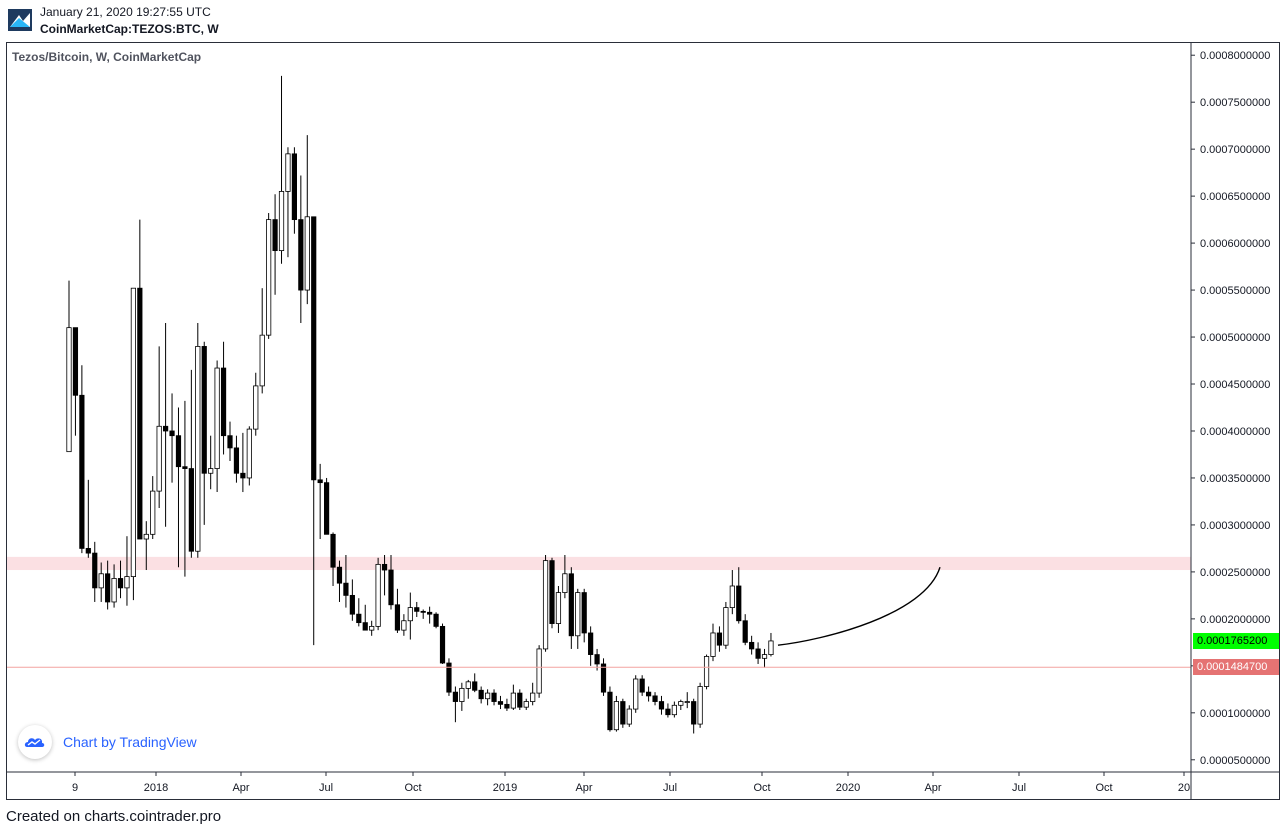  I want to click on price-tick-label: 0.0007000000, so click(1235, 150).